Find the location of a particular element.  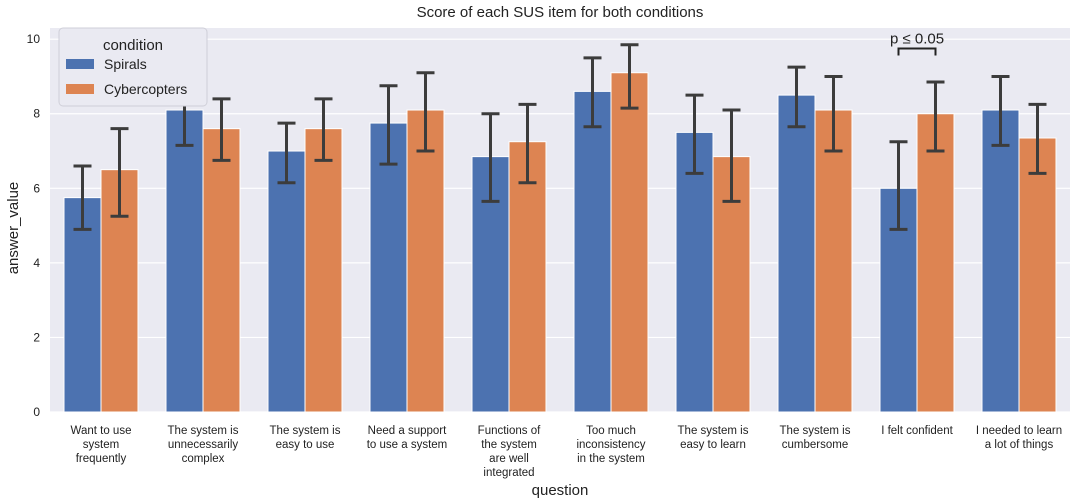

significance-annotation: p ≤ 0.05 is located at coordinates (917, 43).